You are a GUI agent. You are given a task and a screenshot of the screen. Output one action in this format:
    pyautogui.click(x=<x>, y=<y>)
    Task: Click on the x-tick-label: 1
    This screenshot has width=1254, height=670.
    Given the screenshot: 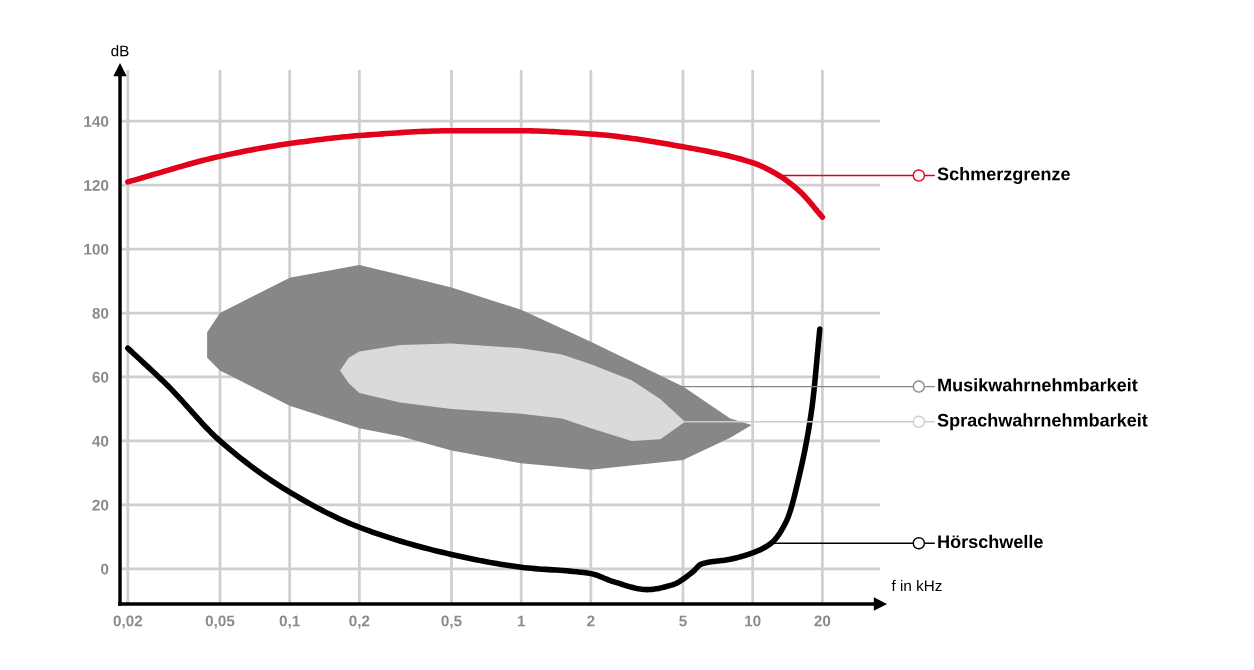 What is the action you would take?
    pyautogui.click(x=521, y=621)
    